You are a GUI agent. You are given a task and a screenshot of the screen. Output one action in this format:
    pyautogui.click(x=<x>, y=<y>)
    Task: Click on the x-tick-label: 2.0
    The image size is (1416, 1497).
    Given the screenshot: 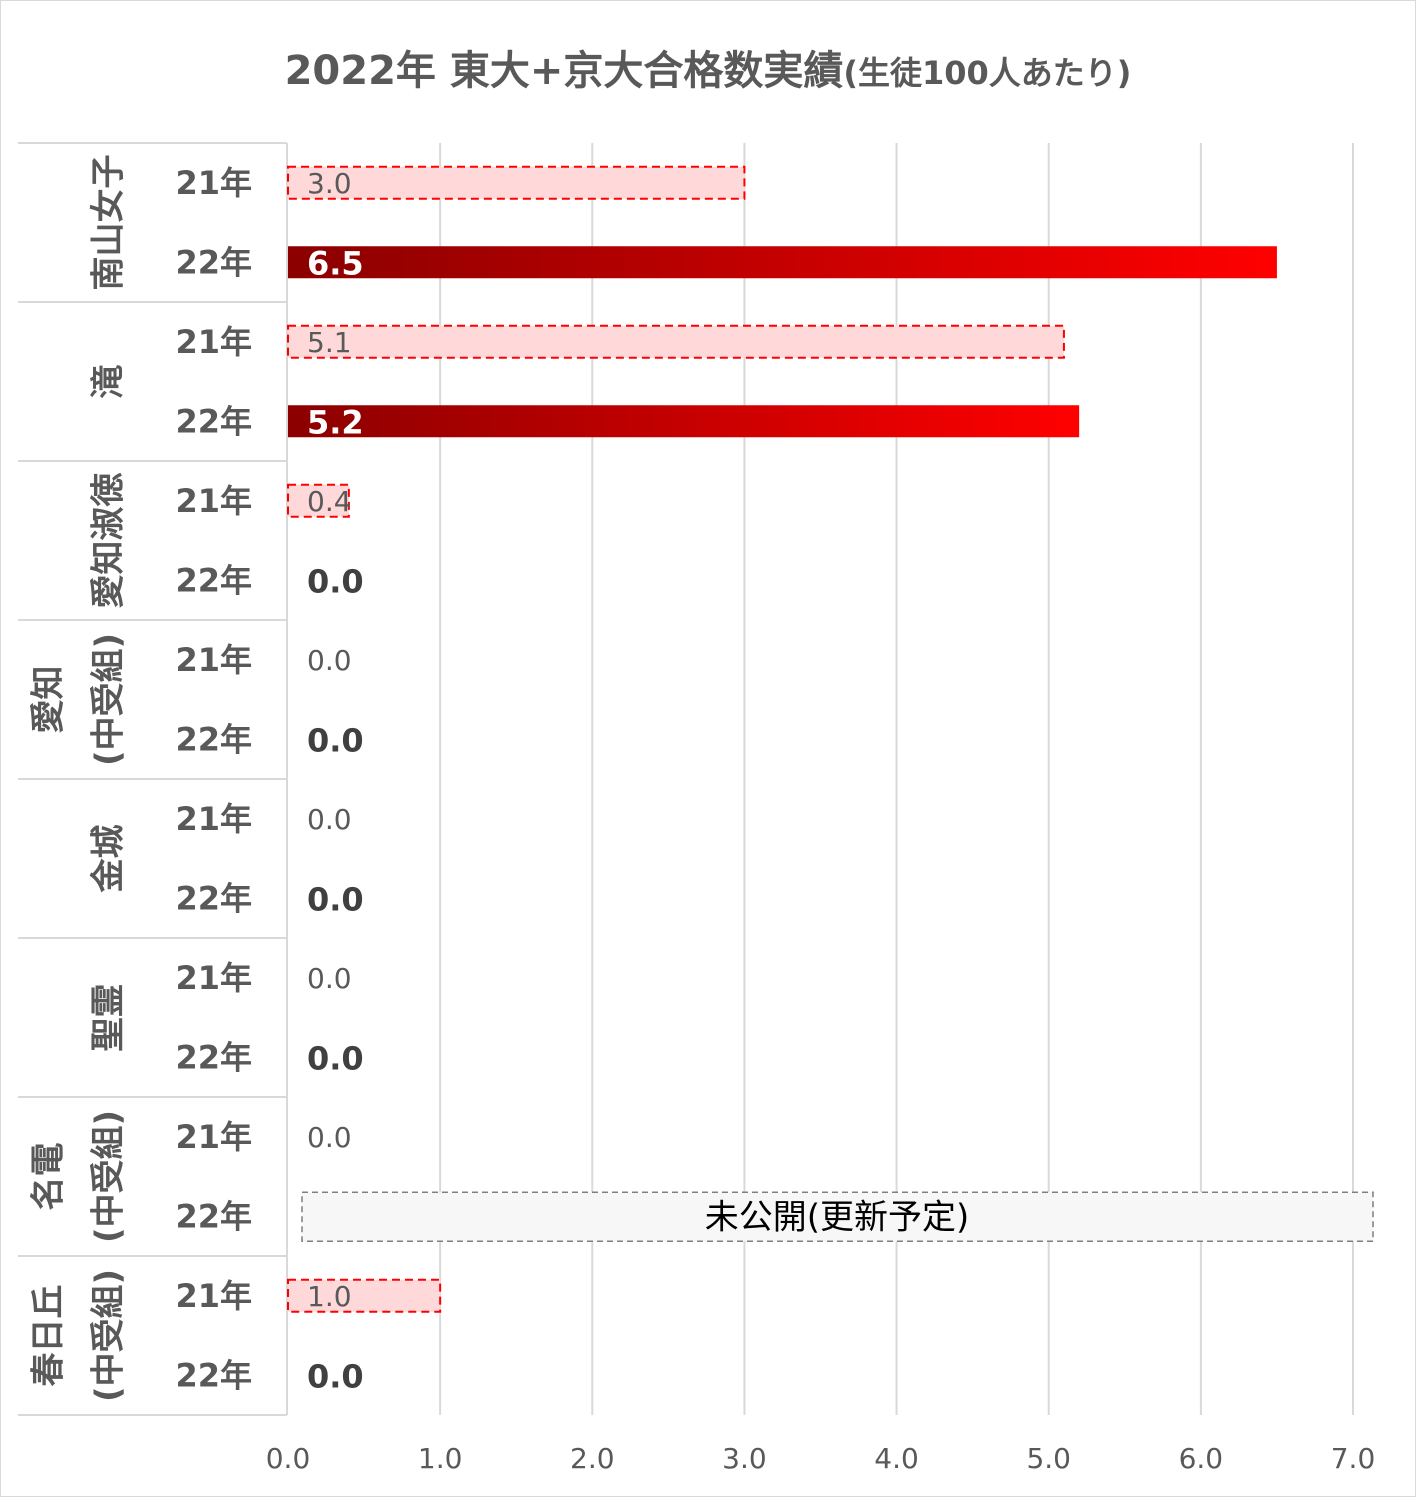 What is the action you would take?
    pyautogui.click(x=592, y=1458)
    